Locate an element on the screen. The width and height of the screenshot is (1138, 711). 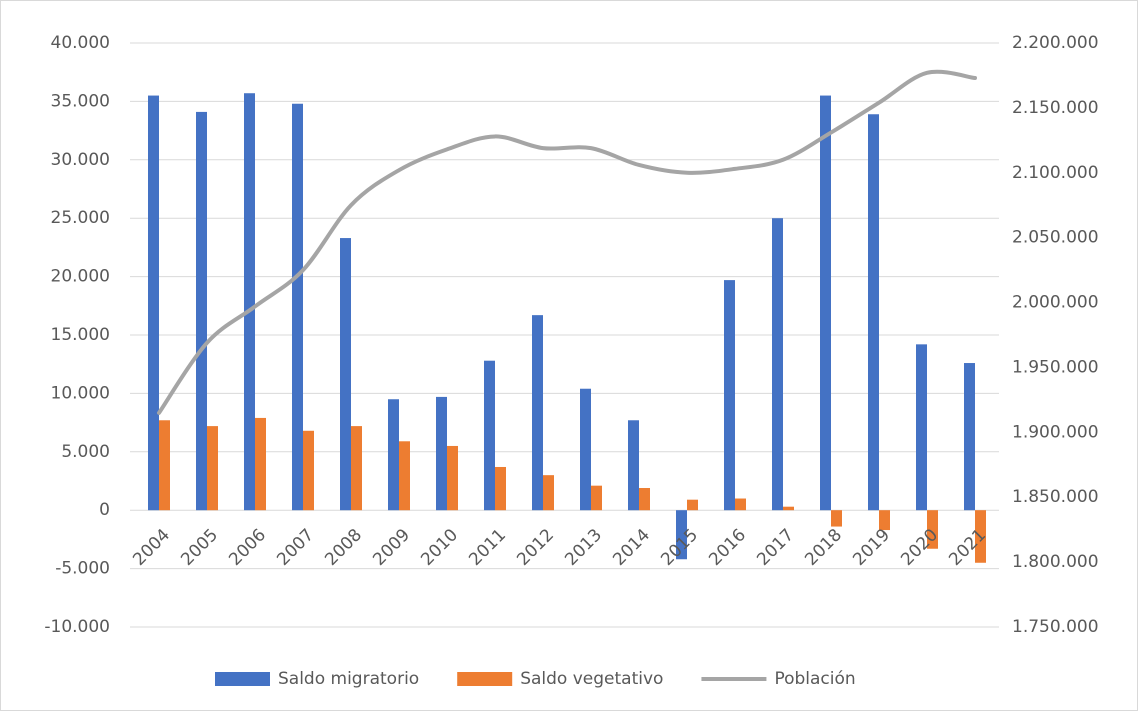
legend-label: Saldo vegetativo is located at coordinates (591, 679).